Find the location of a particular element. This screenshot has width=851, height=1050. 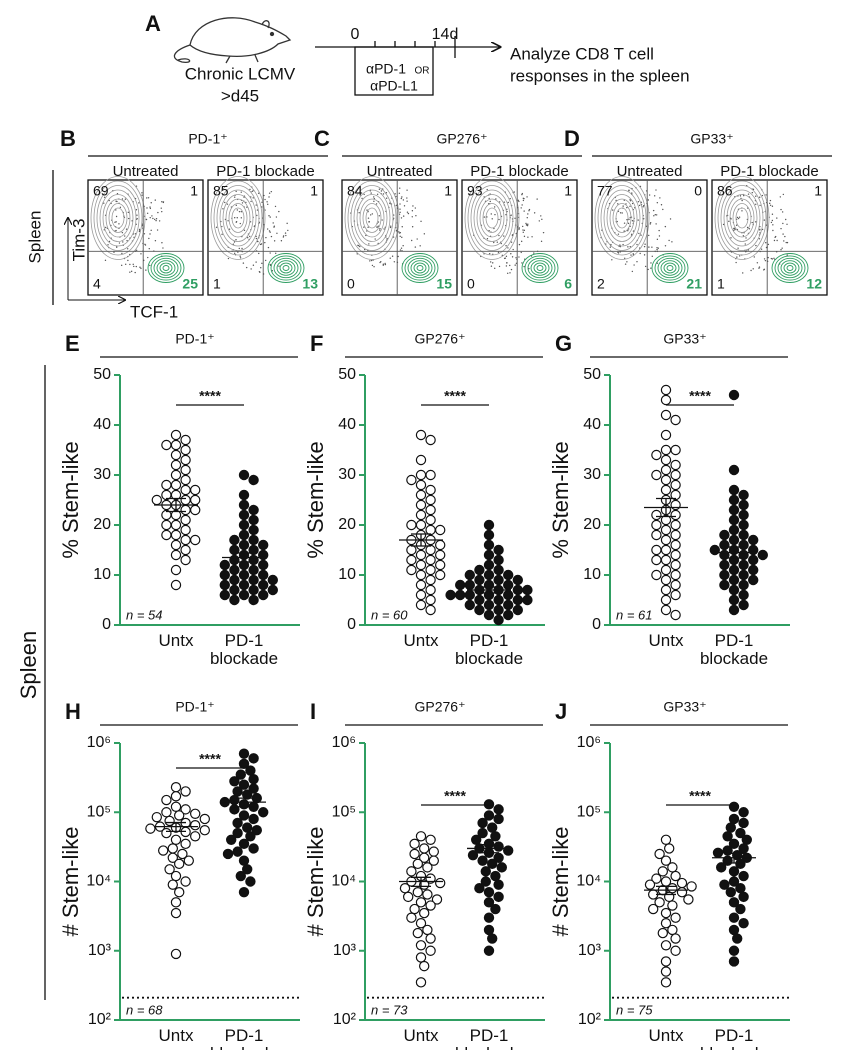

flow-plot: 85 1 1 13 is located at coordinates (265, 236).